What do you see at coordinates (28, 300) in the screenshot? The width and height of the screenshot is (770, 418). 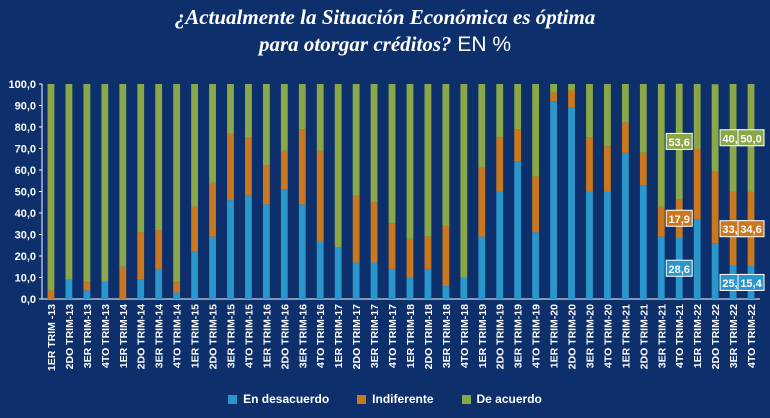 I see `y-tick-label: 0,0` at bounding box center [28, 300].